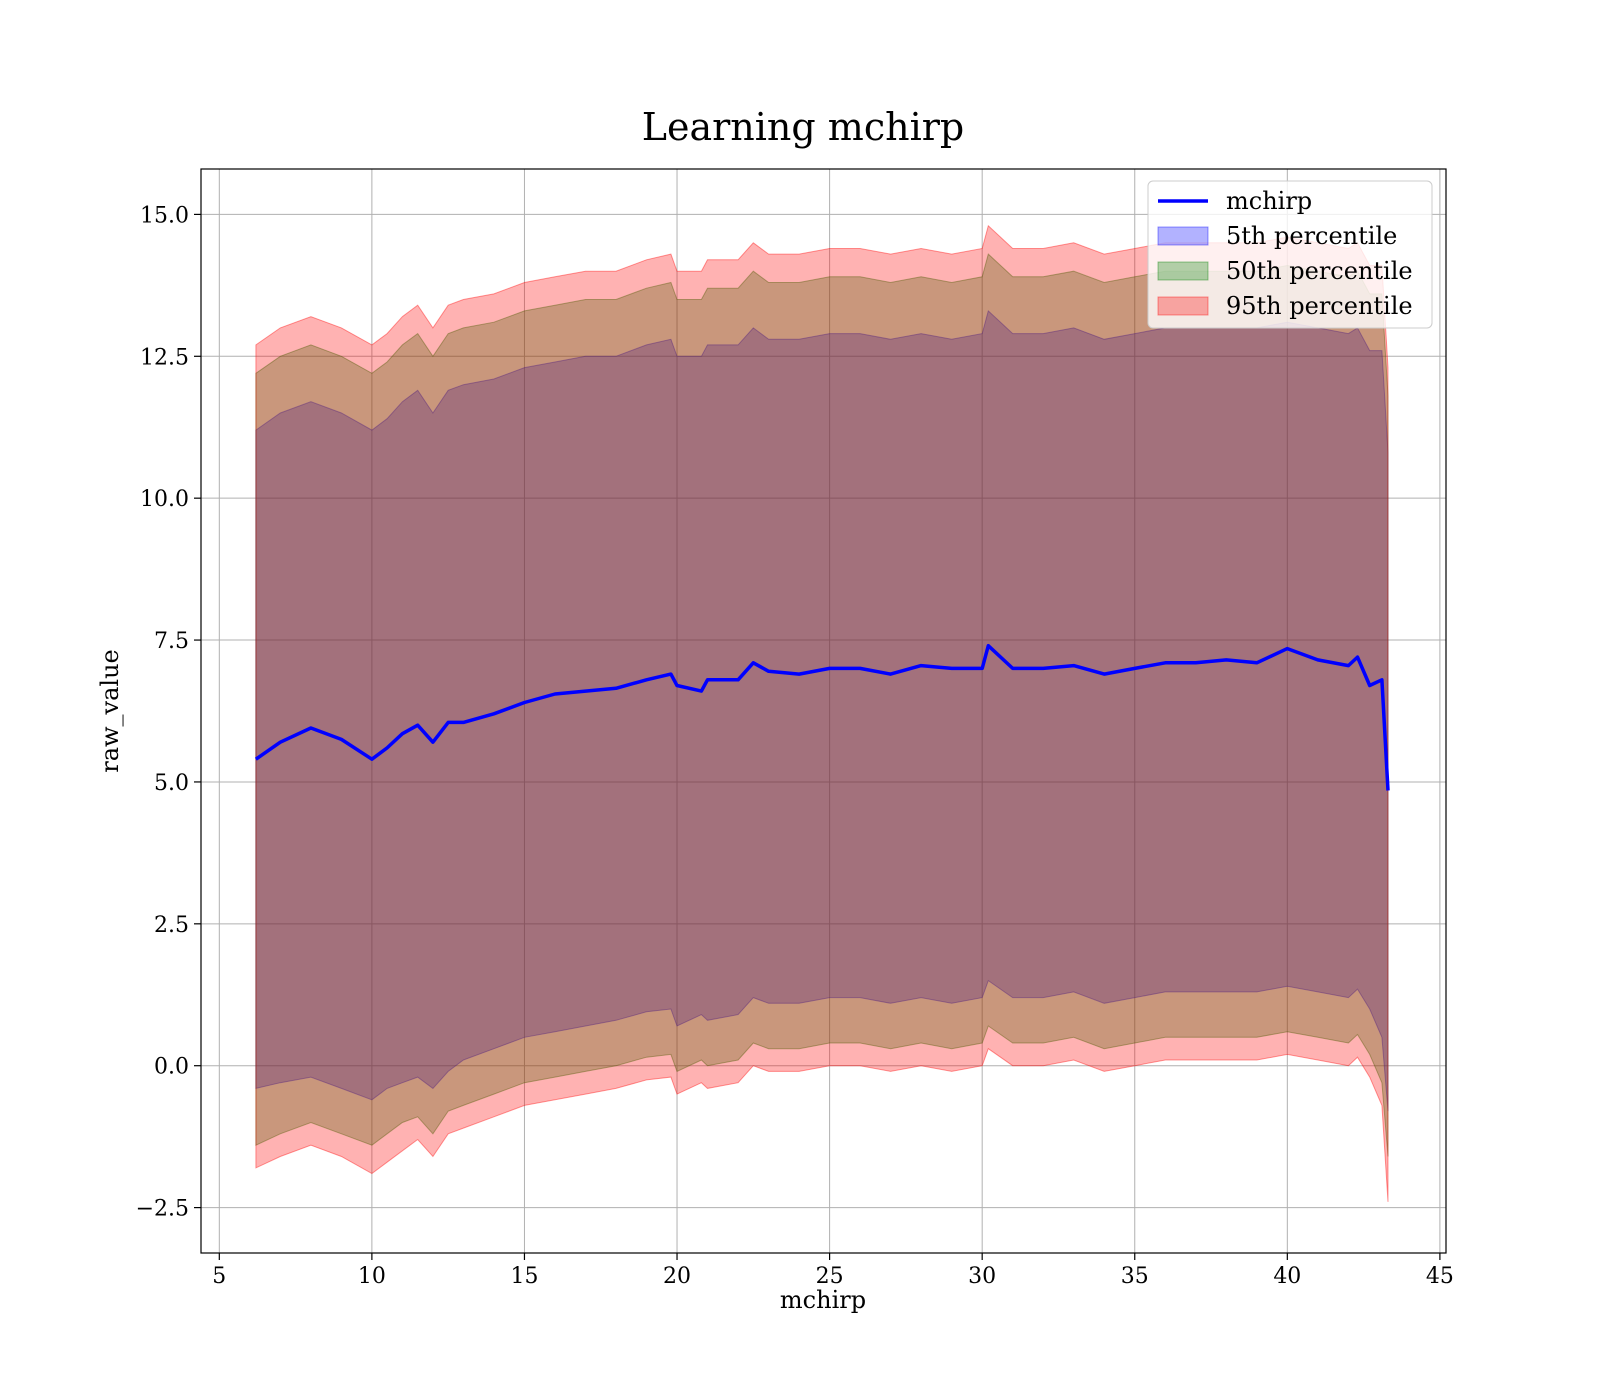 The width and height of the screenshot is (1600, 1400). I want to click on x-tick-label: 45, so click(1440, 1276).